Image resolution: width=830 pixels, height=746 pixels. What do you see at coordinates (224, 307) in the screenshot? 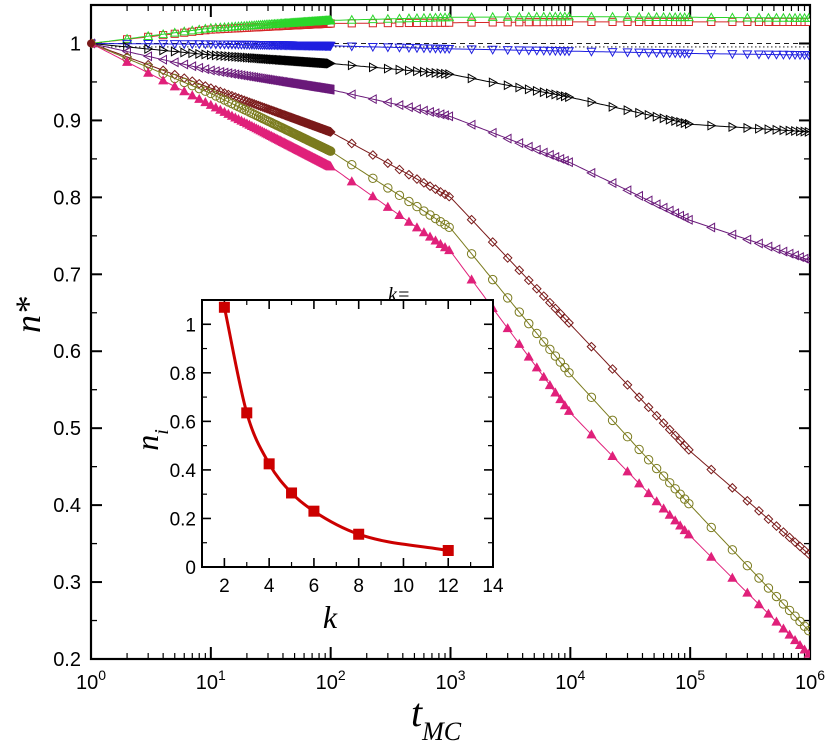
I see `inset-data-point` at bounding box center [224, 307].